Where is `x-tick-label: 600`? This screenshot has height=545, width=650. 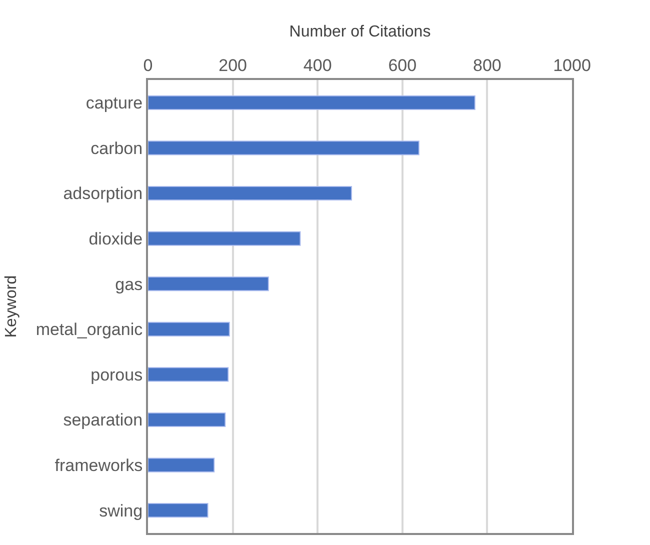
x-tick-label: 600 is located at coordinates (402, 66).